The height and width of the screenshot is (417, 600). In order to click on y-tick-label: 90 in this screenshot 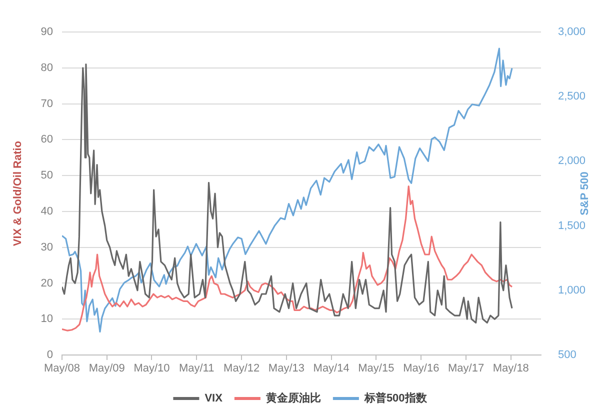, I will do `click(46, 32)`.